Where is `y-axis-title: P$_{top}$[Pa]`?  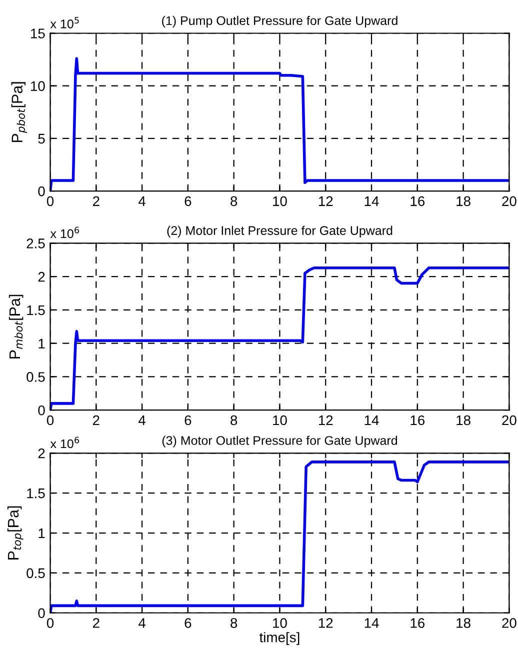
y-axis-title: P$_{top}$[Pa] is located at coordinates (15, 533).